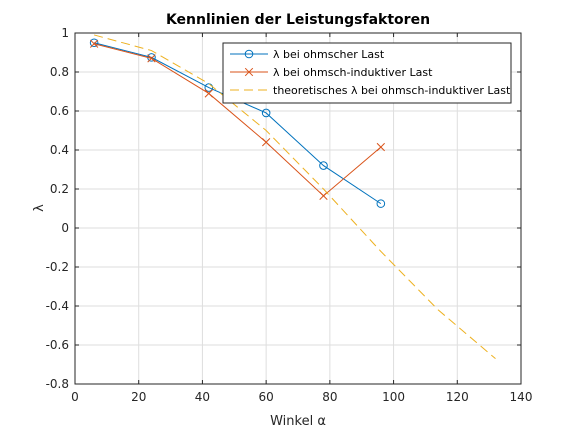  I want to click on x-axis-label: Winkel α, so click(298, 421).